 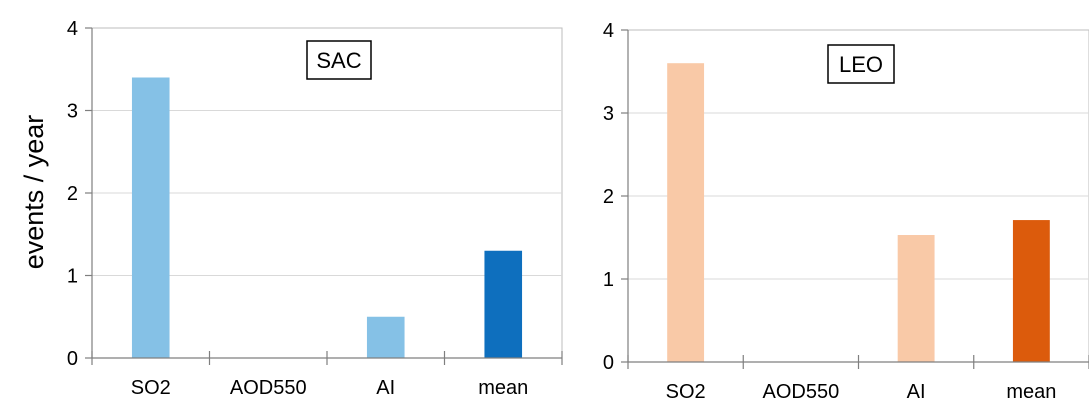 I want to click on panel-label: LEO, so click(x=861, y=64).